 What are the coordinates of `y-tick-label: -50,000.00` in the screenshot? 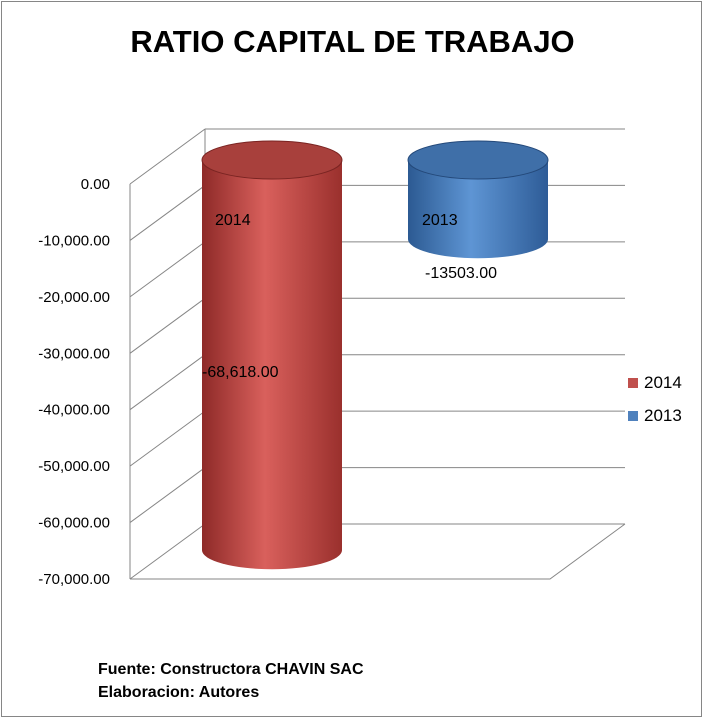 It's located at (74, 466).